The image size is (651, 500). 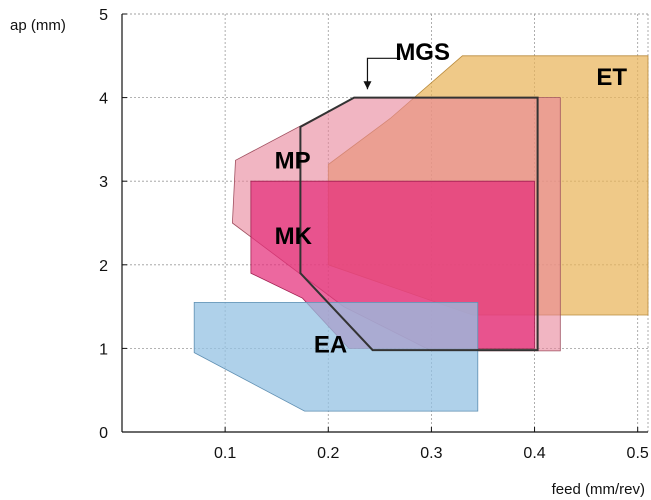 What do you see at coordinates (293, 161) in the screenshot?
I see `label-mp: MP` at bounding box center [293, 161].